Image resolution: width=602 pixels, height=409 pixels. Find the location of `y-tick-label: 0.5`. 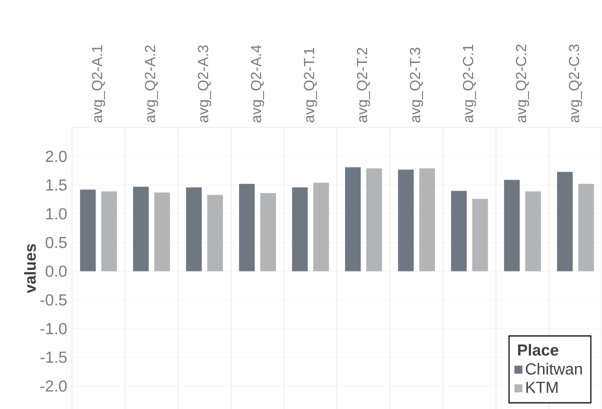

y-tick-label: 0.5 is located at coordinates (56, 242).